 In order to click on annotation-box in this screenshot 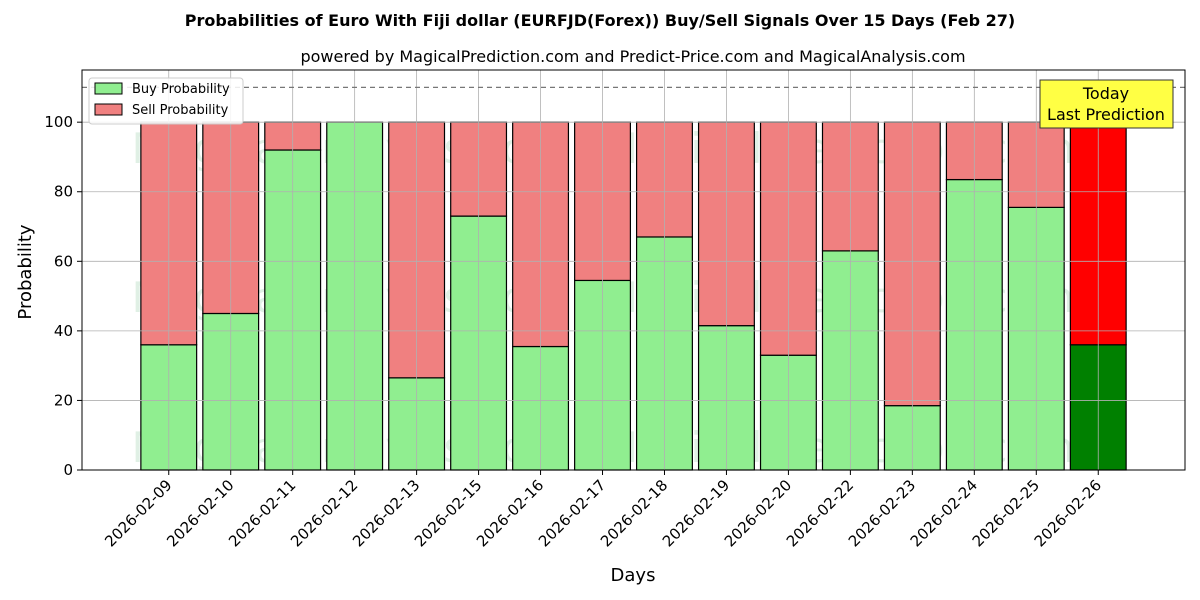, I will do `click(1106, 104)`.